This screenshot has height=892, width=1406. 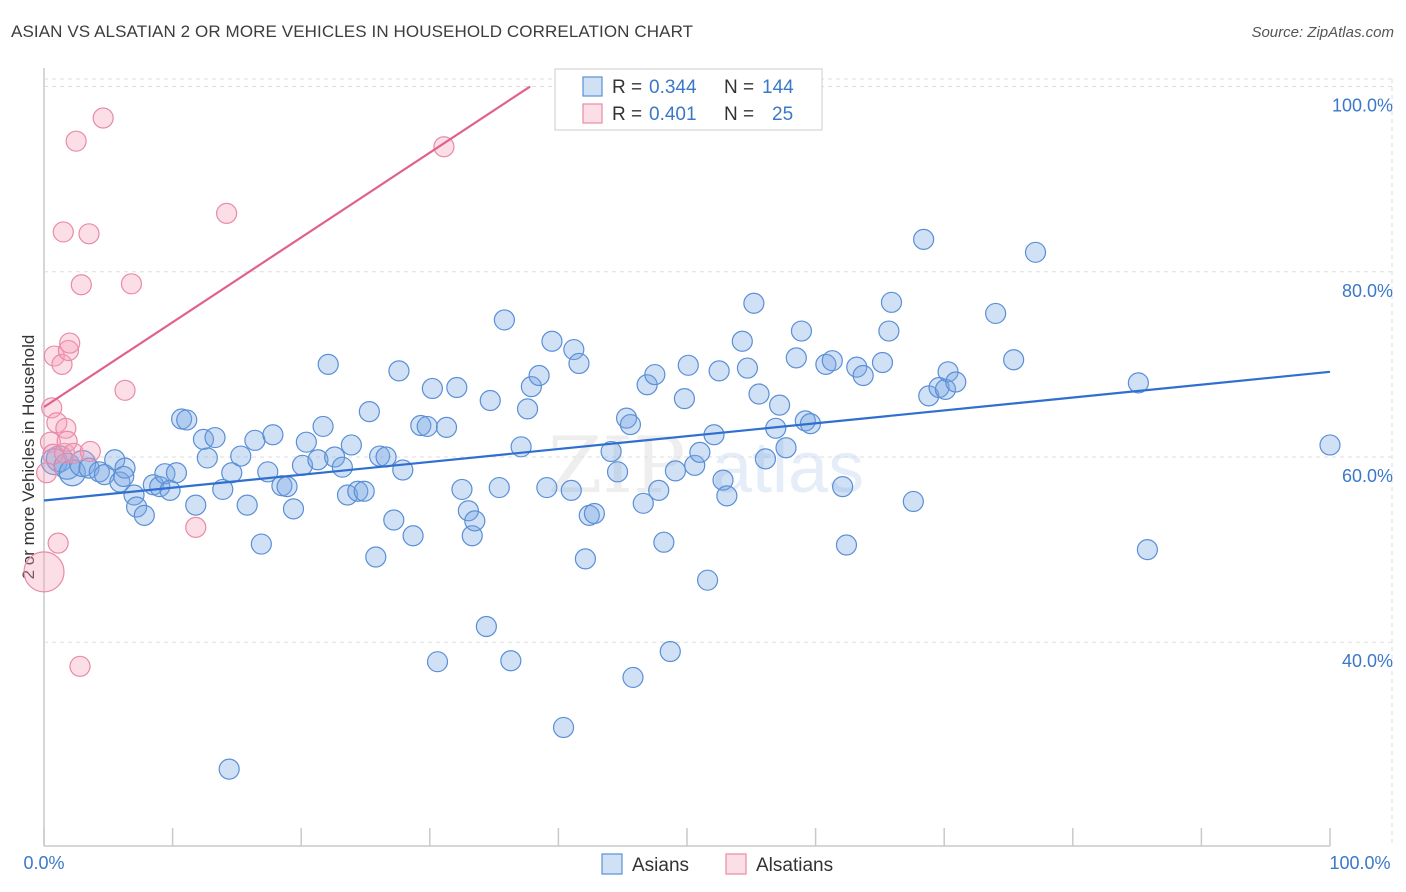 I want to click on alsatian-trend-line, so click(x=287, y=246).